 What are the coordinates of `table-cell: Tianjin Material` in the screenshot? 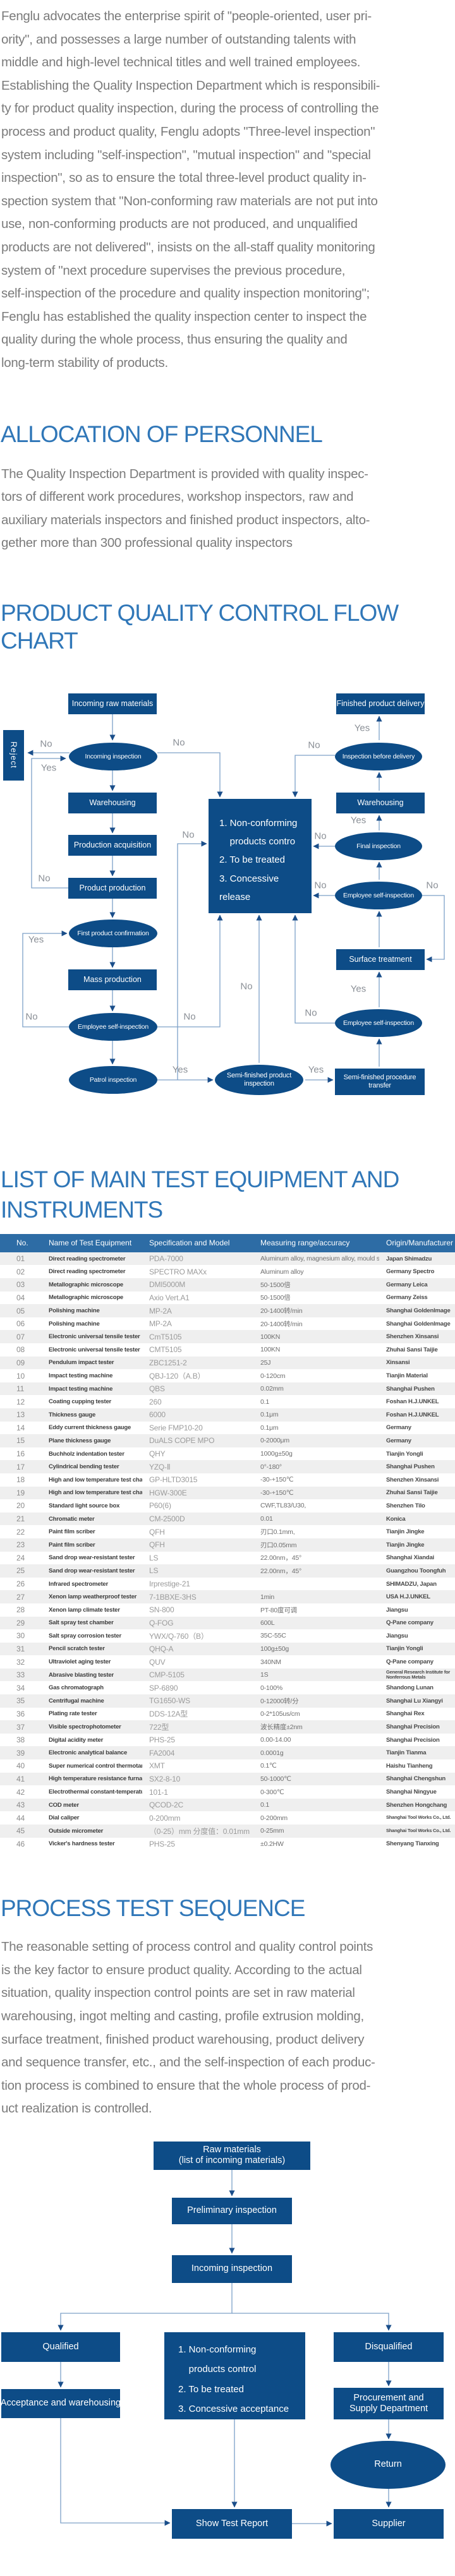 It's located at (407, 1376).